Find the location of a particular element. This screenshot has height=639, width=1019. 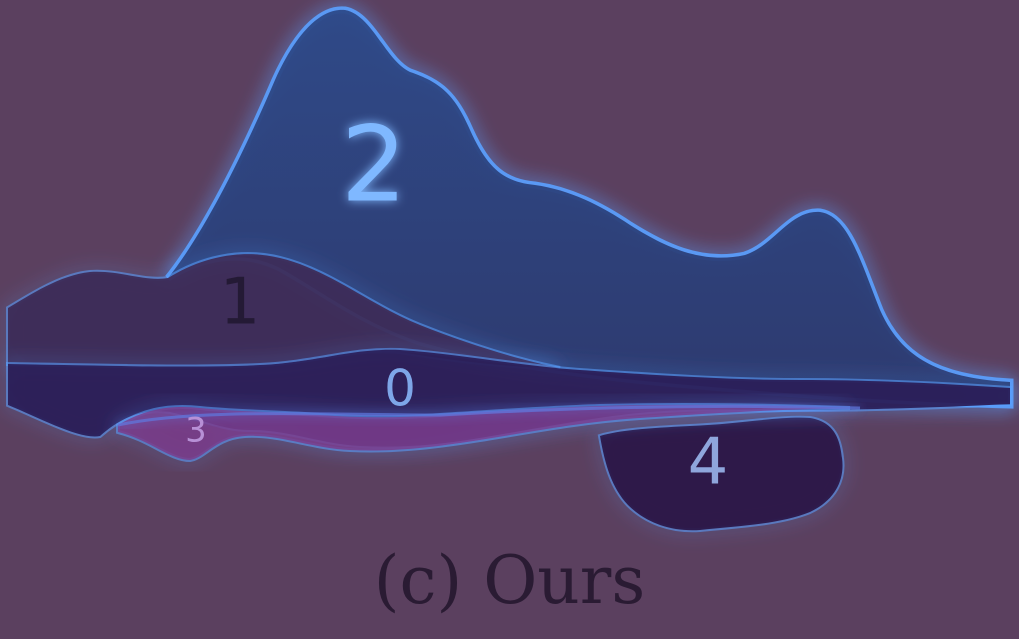

figure-caption: (c) Ours is located at coordinates (509, 580).